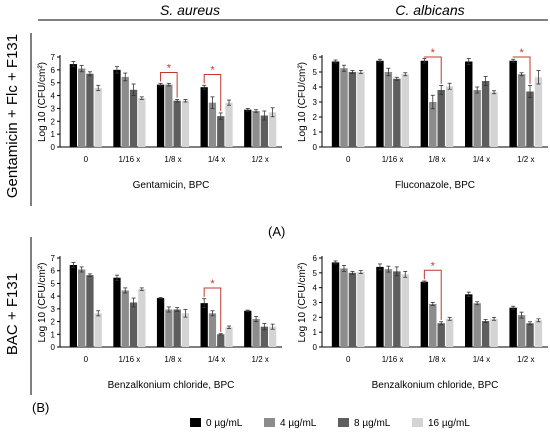  Describe the element at coordinates (298, 423) in the screenshot. I see `legend-label: 4 µg/mL` at that location.